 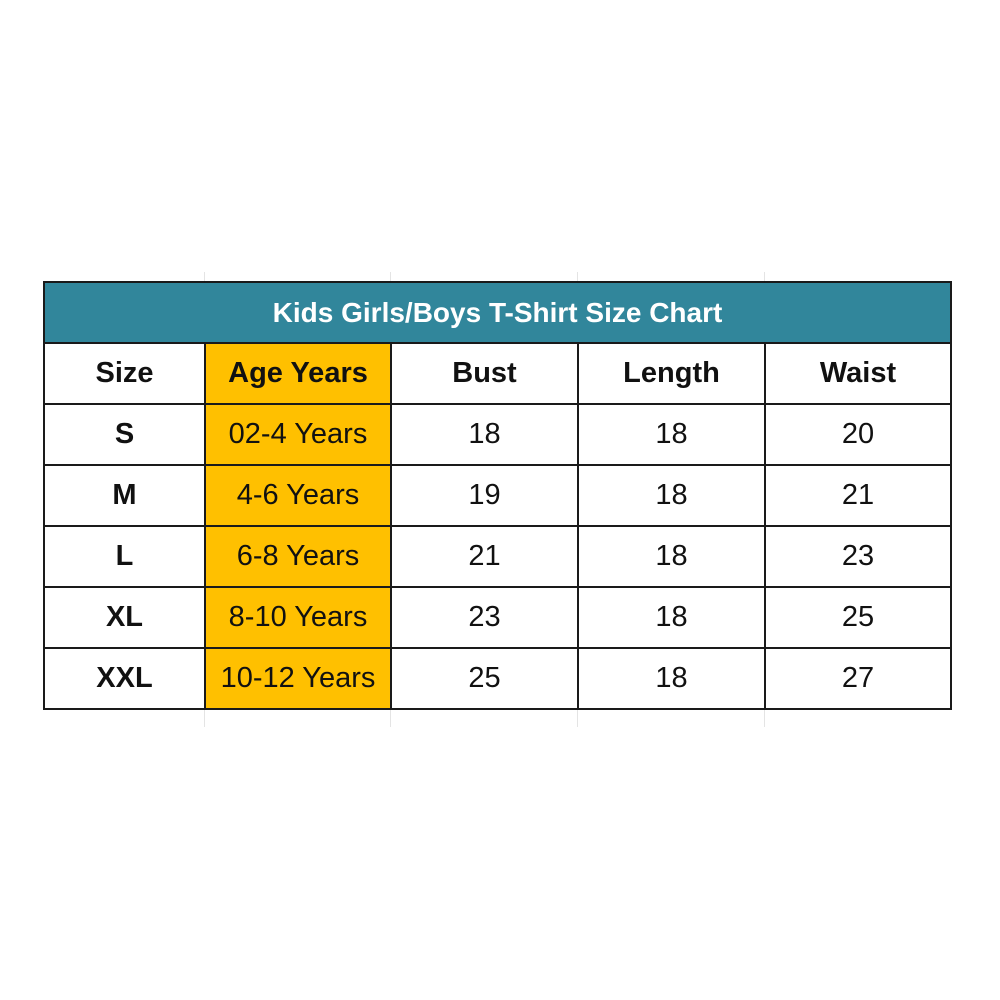 What do you see at coordinates (298, 434) in the screenshot?
I see `age-cell: 02-4 Years` at bounding box center [298, 434].